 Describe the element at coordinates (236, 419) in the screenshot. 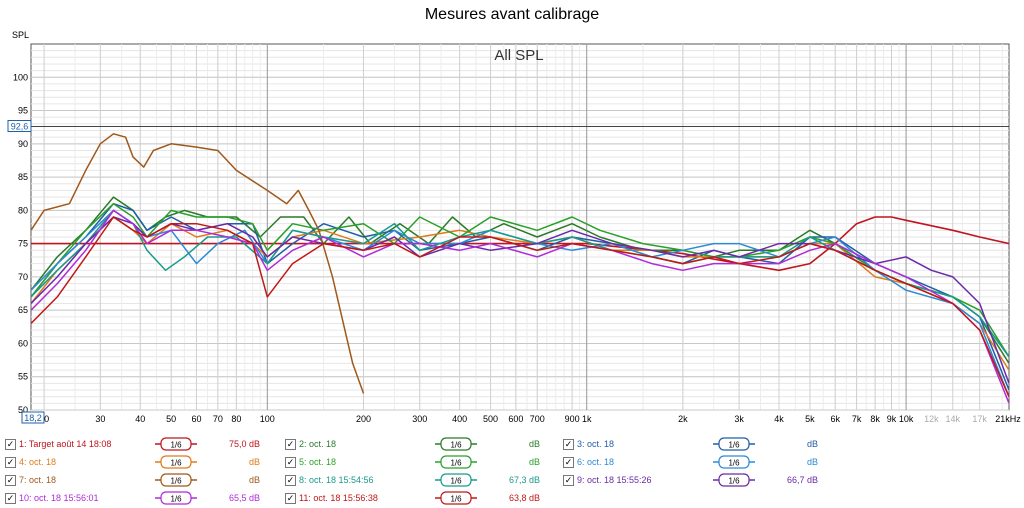

I see `x-tick-label: 80` at that location.